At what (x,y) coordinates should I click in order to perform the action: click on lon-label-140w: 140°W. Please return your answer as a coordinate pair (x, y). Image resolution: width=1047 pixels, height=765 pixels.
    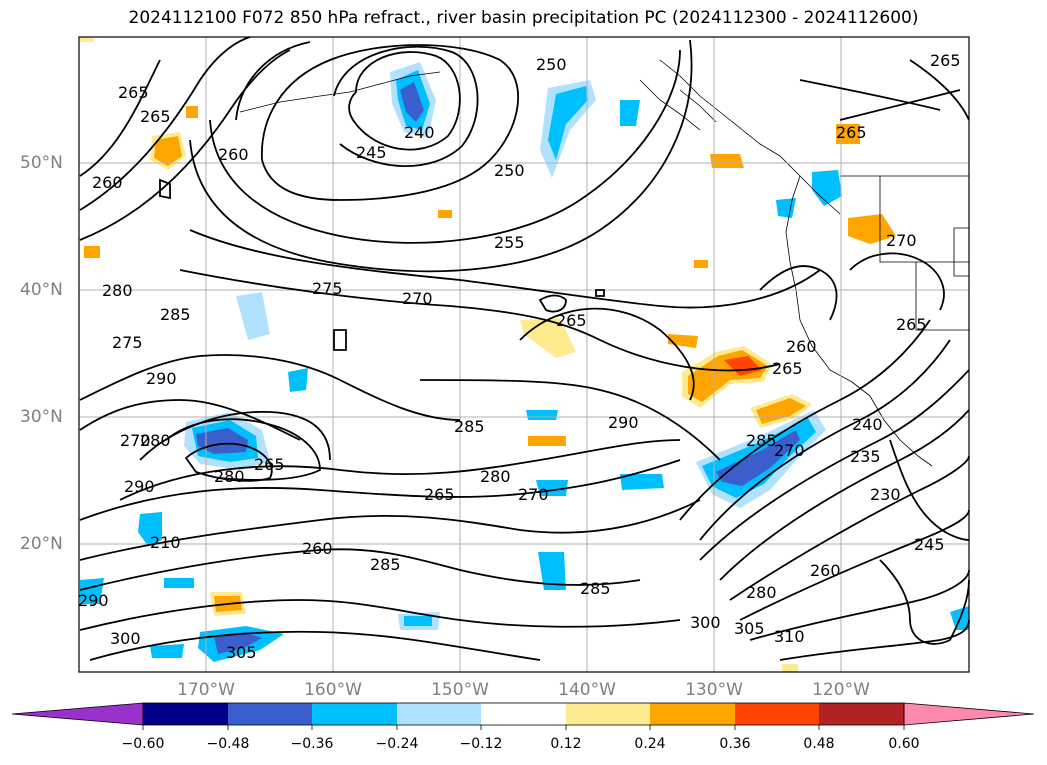
    Looking at the image, I should click on (587, 690).